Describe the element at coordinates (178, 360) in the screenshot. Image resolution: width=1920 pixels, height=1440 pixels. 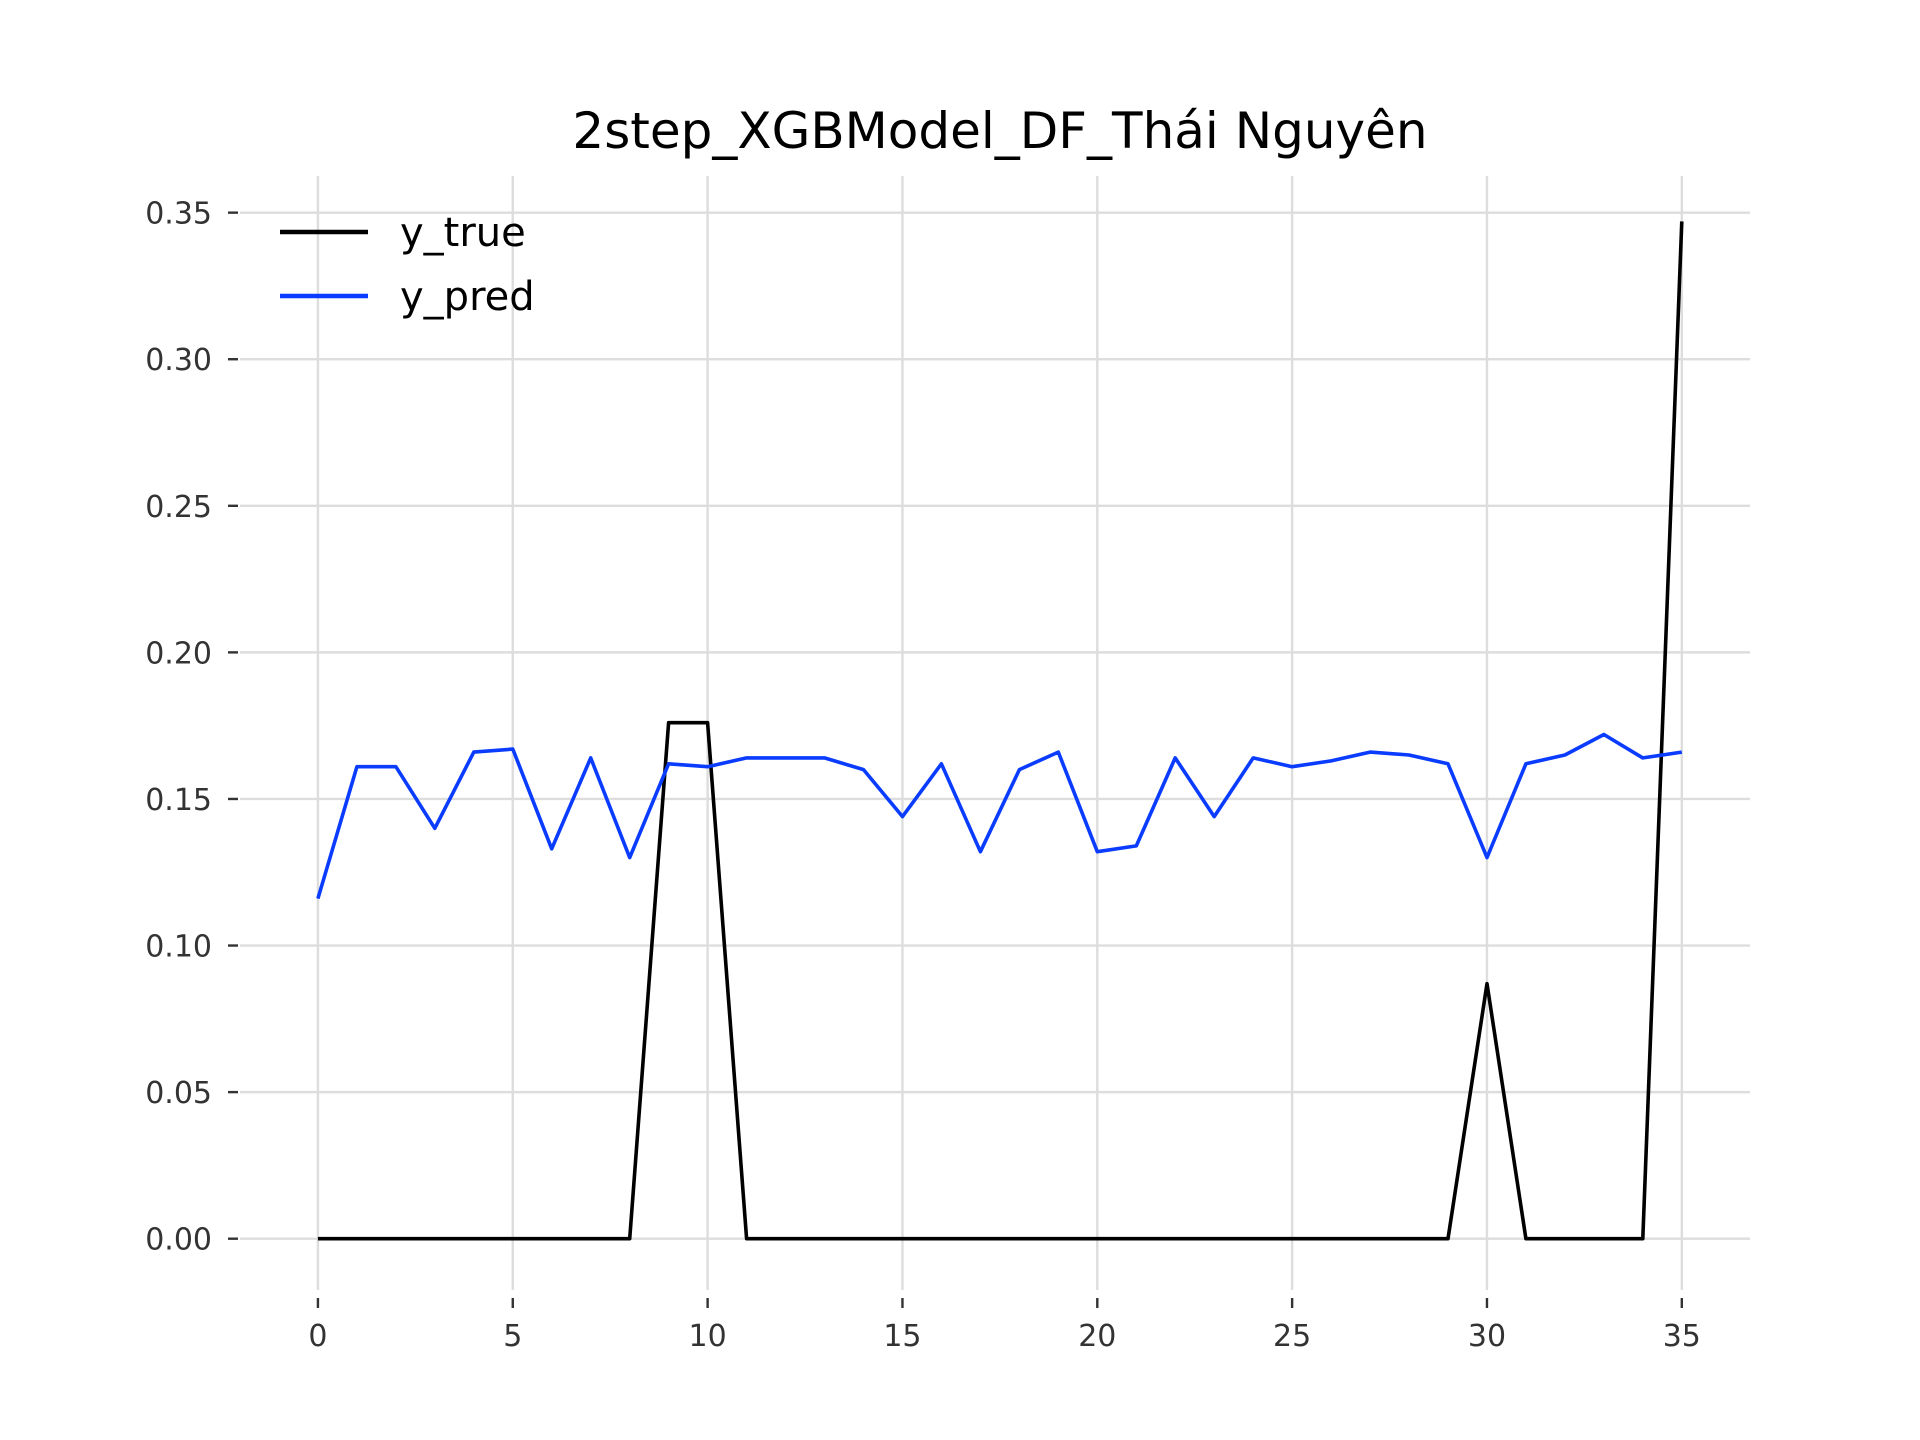
I see `y-tick-label: 0.30` at that location.